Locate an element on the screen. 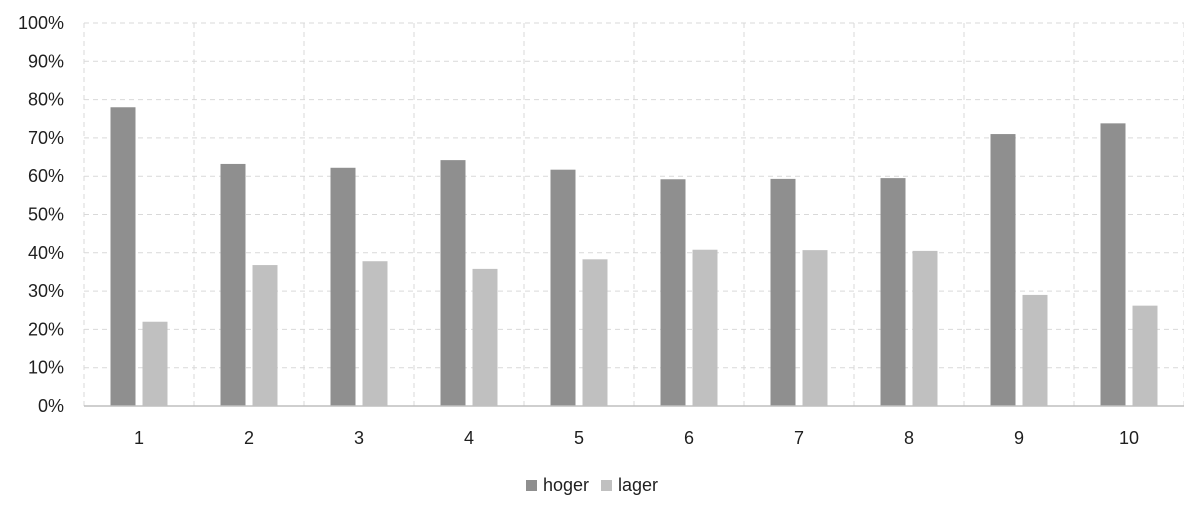 Image resolution: width=1184 pixels, height=507 pixels. legend-item-hoger: hoger is located at coordinates (557, 485).